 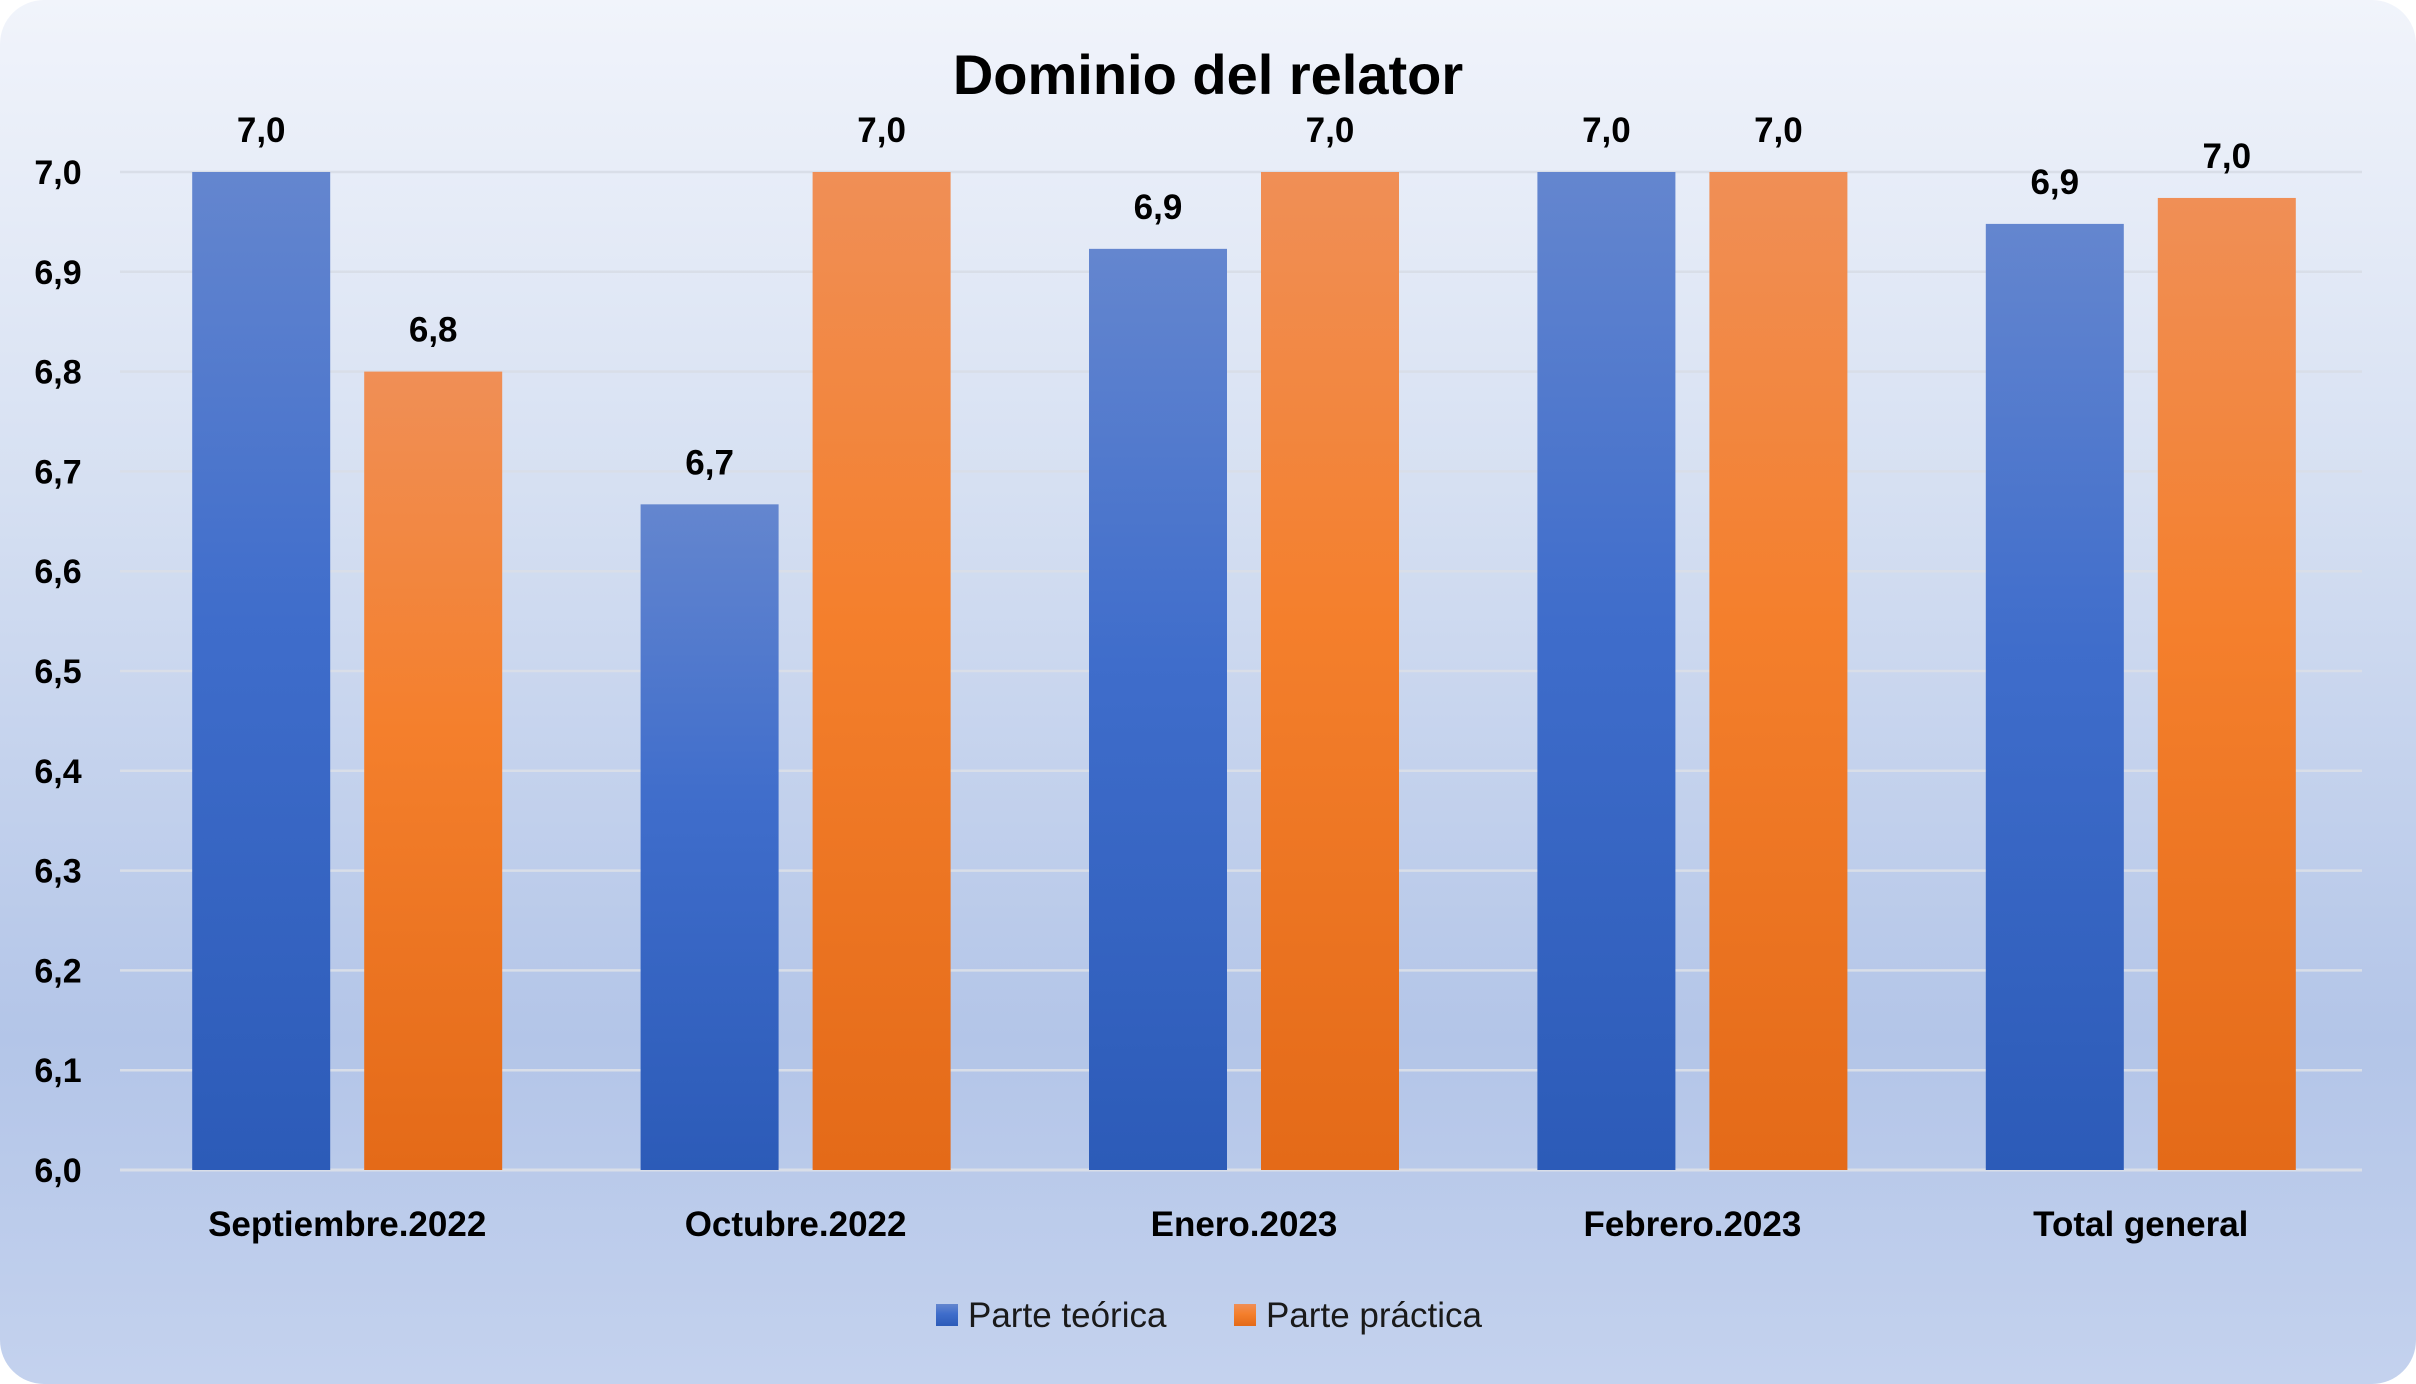 I want to click on category-label: Enero.2023, so click(x=1244, y=1224).